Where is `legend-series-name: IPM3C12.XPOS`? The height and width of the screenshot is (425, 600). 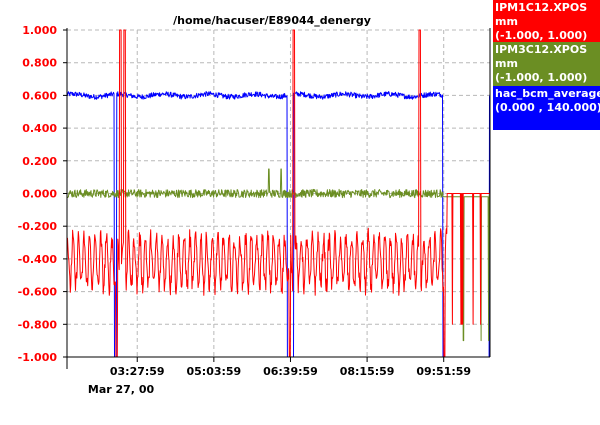
legend-series-name: IPM3C12.XPOS is located at coordinates (541, 49).